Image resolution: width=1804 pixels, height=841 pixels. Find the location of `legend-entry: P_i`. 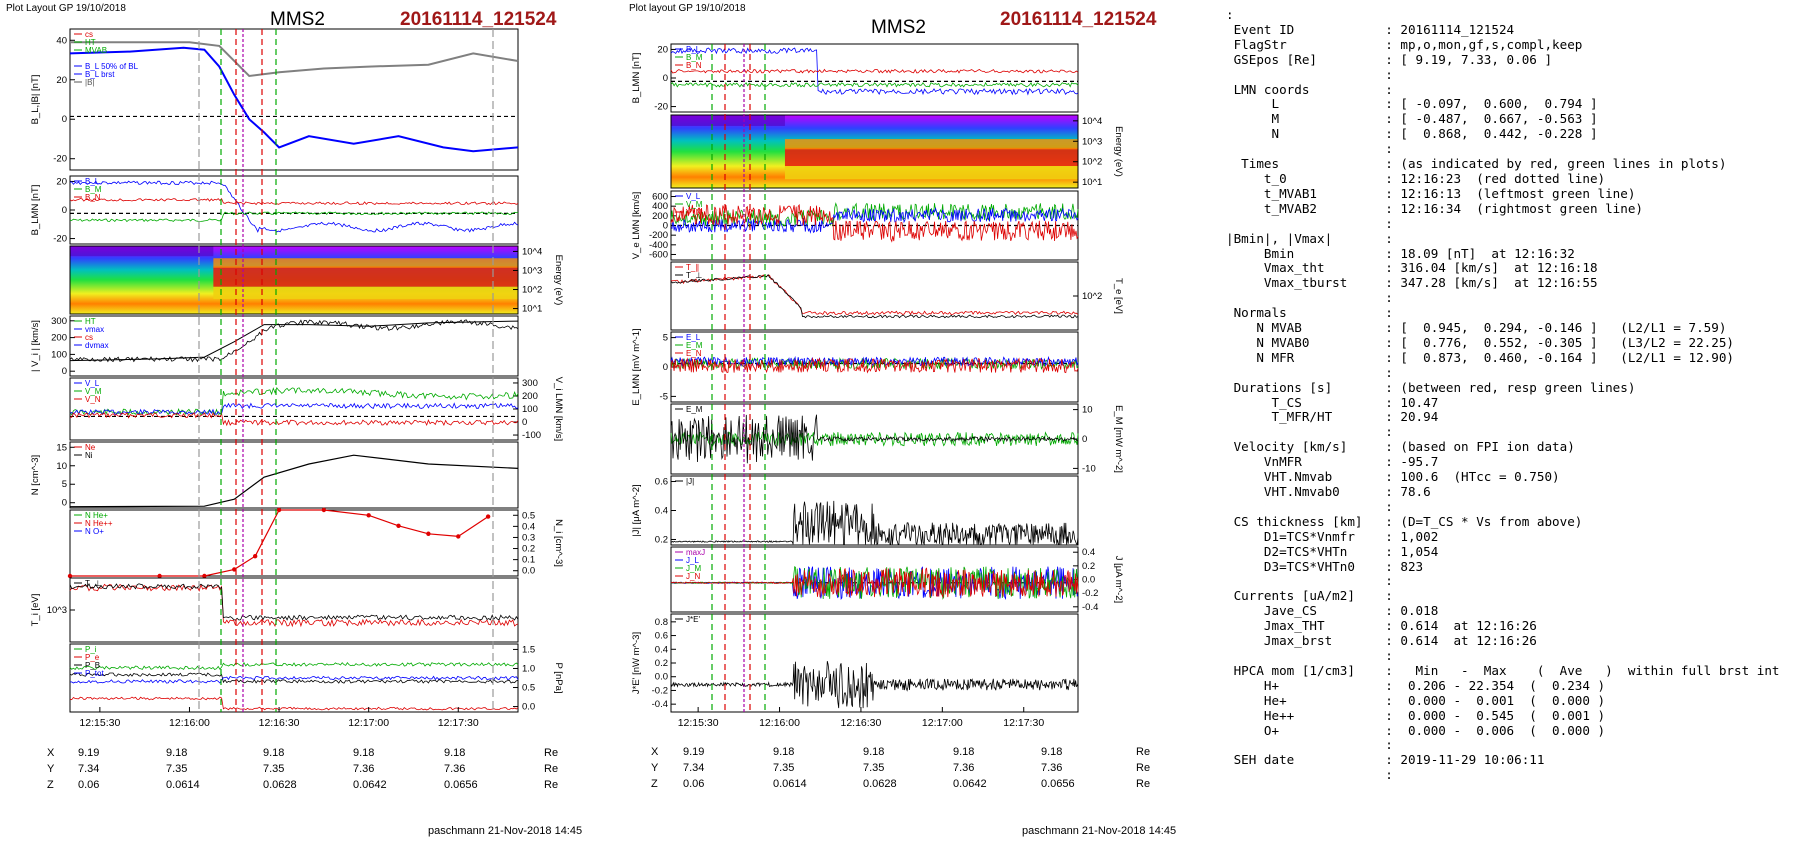

legend-entry: P_i is located at coordinates (91, 649).